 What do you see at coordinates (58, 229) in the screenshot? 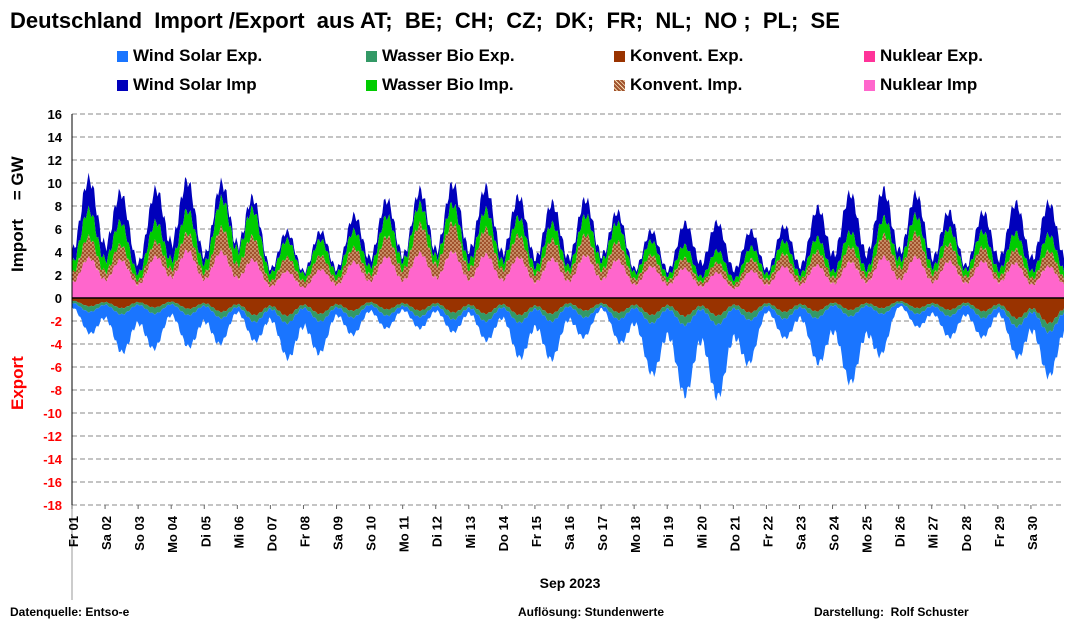
I see `y-tick-label: 6` at bounding box center [58, 229].